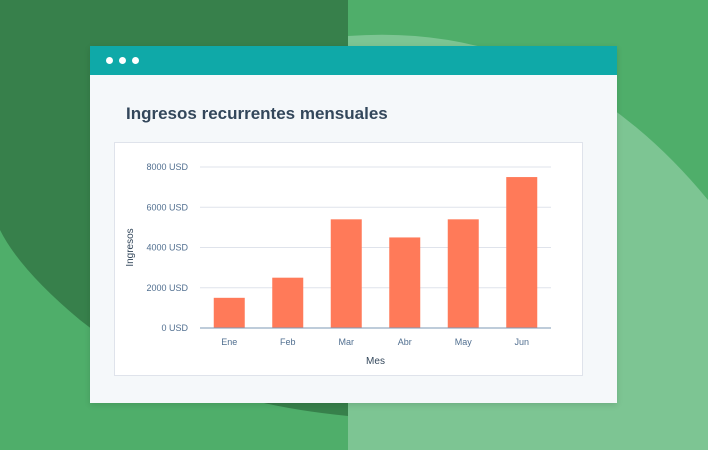  I want to click on x-tick-label: Abr, so click(405, 342).